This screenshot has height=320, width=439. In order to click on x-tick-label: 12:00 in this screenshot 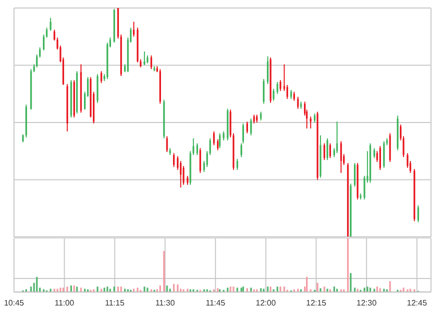, I will do `click(266, 303)`.